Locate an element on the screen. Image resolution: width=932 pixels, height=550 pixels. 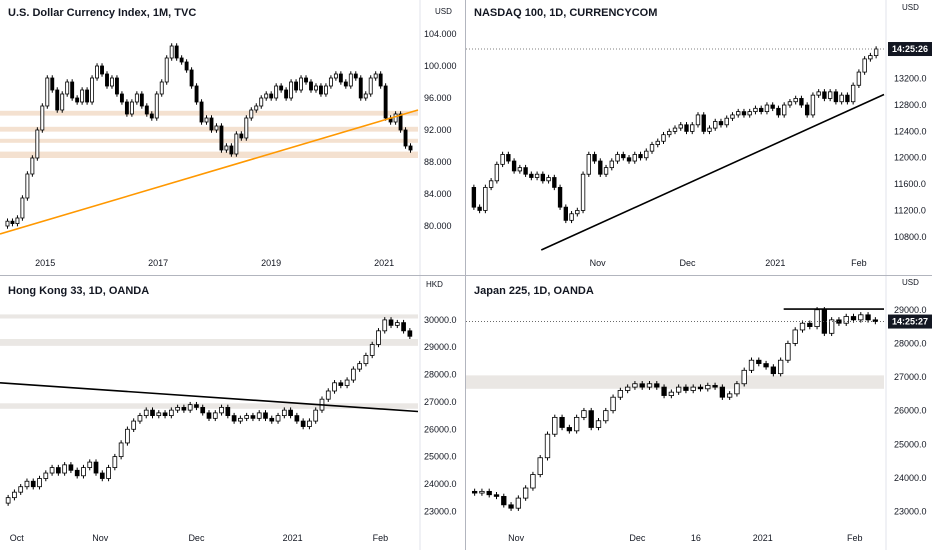
x-tick-label: Oct is located at coordinates (17, 538).